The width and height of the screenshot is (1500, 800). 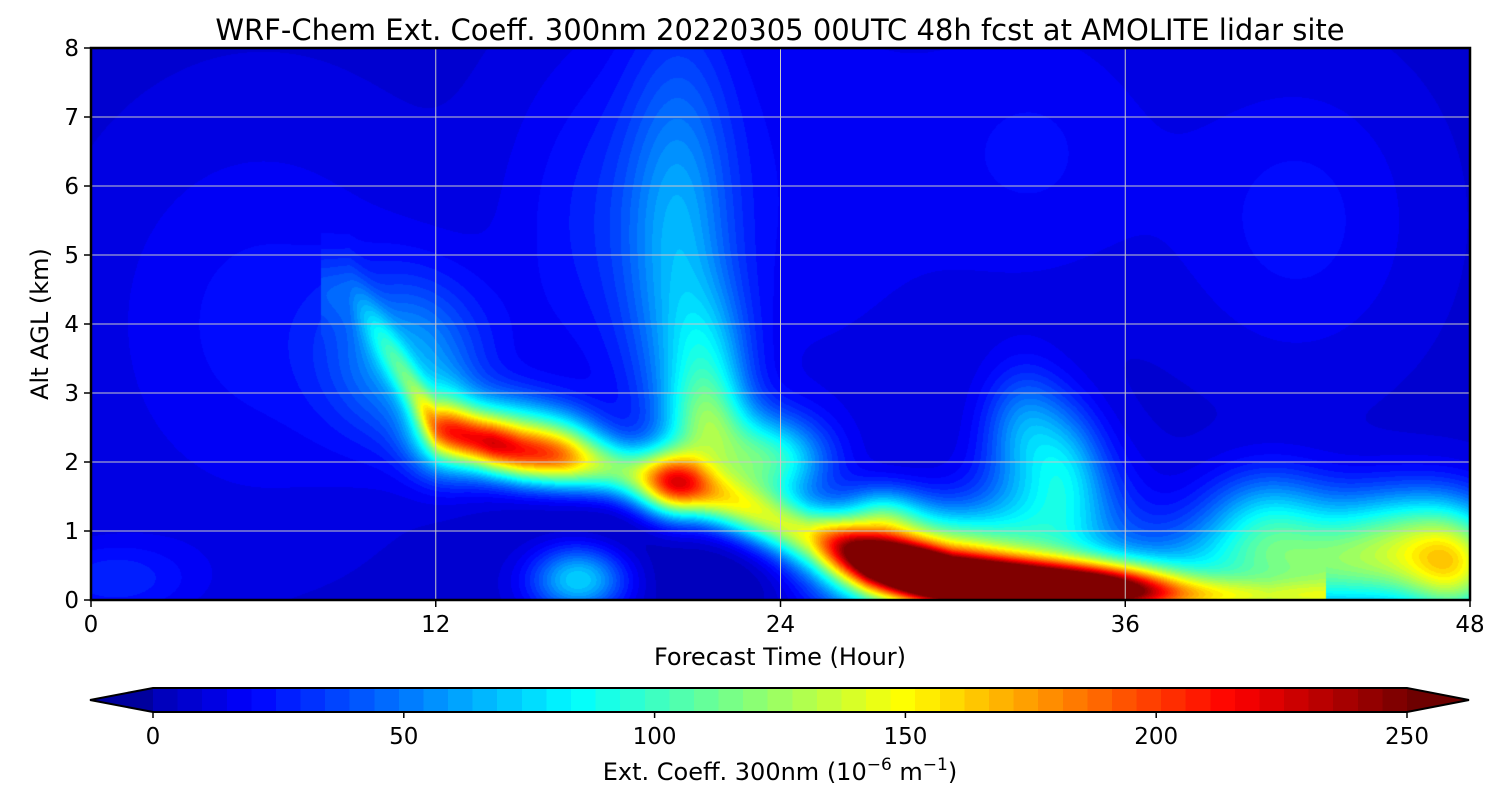 I want to click on x-tick-label: 24, so click(x=780, y=625).